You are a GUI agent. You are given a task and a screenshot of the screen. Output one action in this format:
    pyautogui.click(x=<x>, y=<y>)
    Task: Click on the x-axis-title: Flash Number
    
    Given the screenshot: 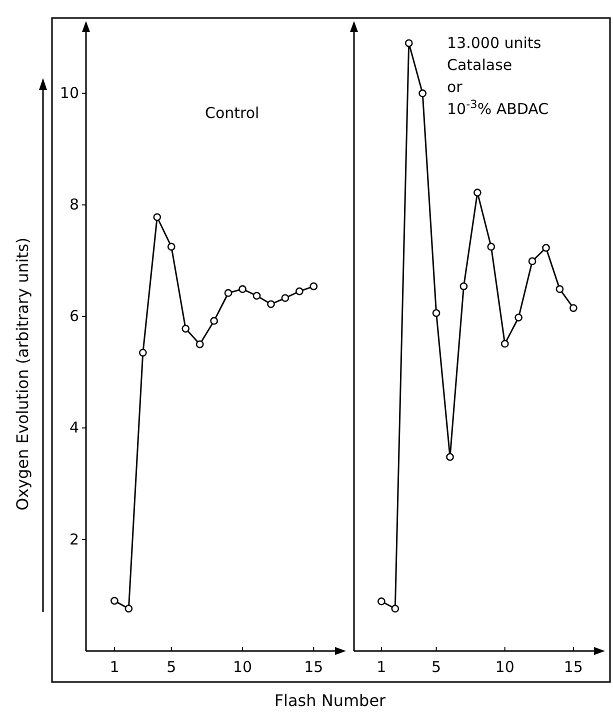 What is the action you would take?
    pyautogui.click(x=330, y=700)
    